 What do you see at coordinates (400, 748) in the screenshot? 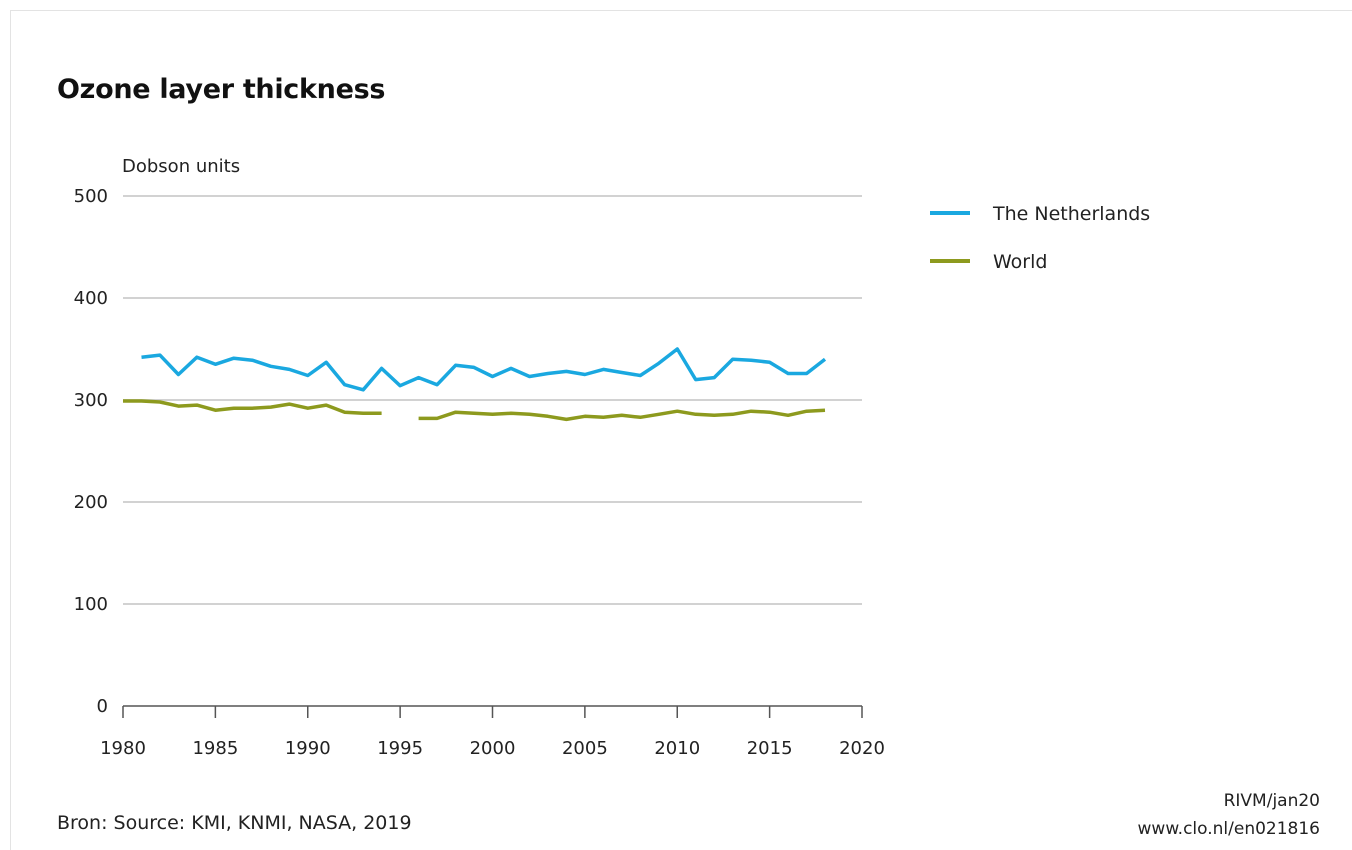
I see `x-tick-label-1995: 1995` at bounding box center [400, 748].